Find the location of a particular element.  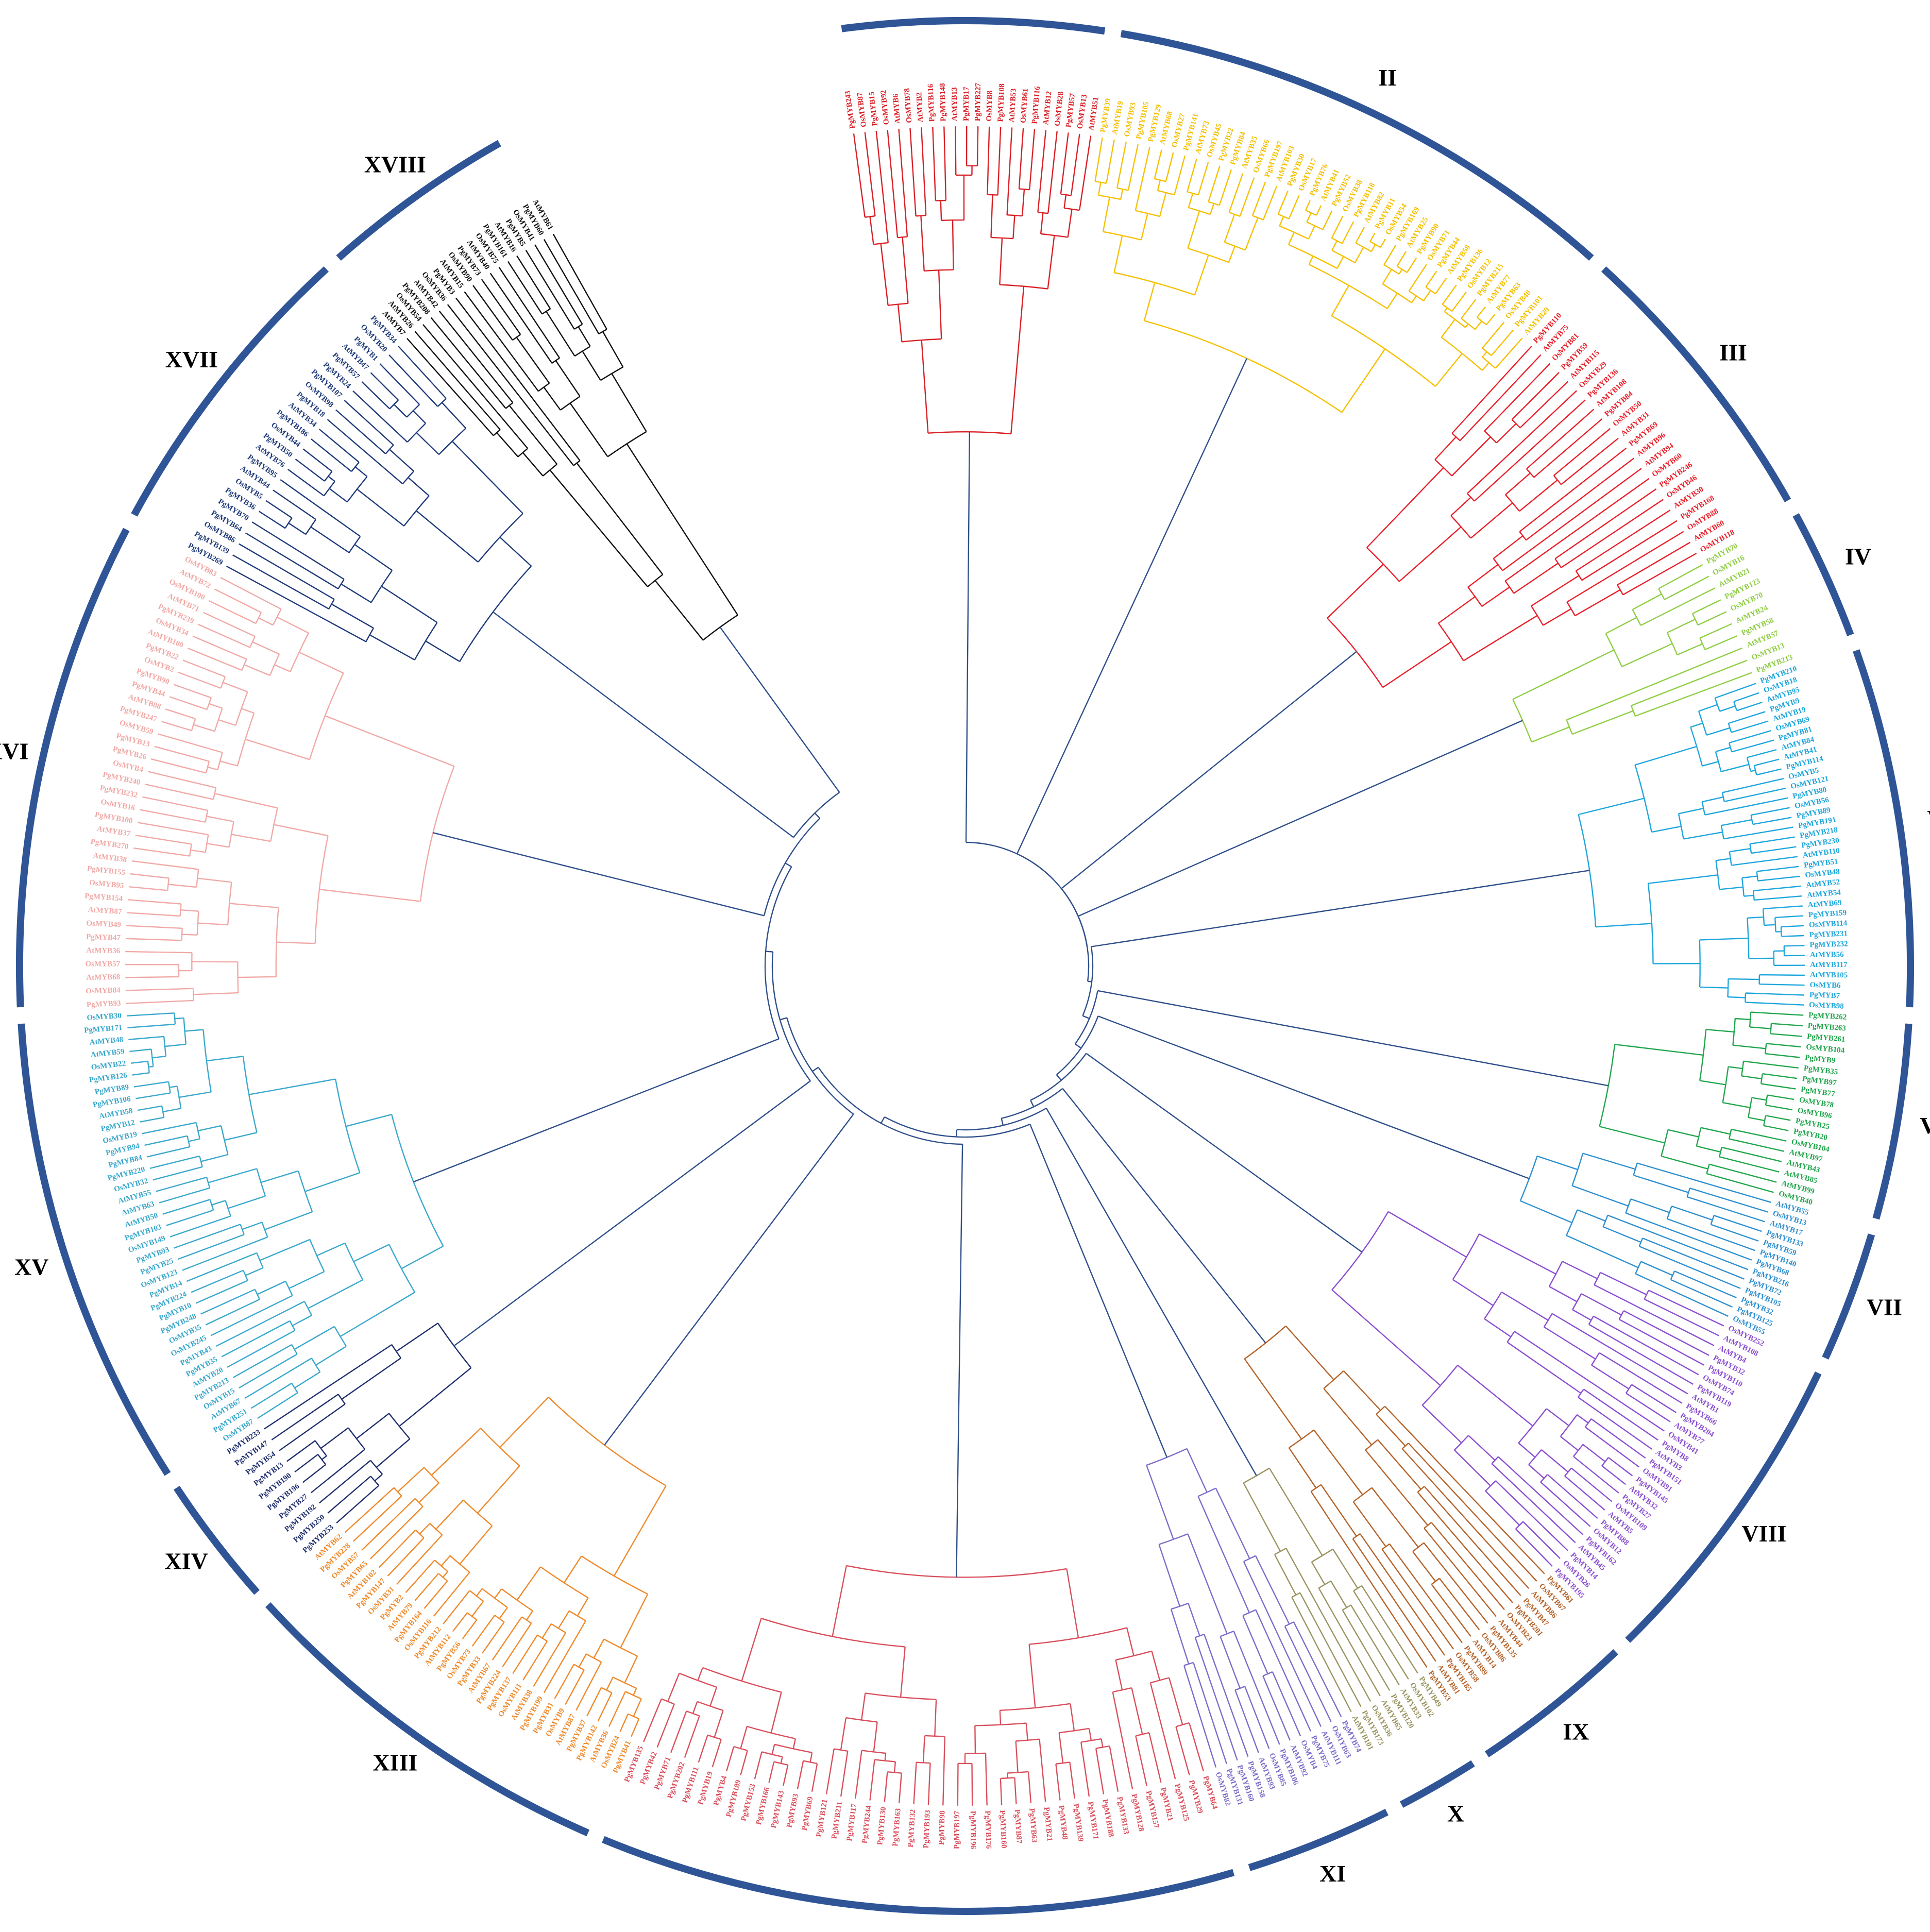

leaf-label: PgMYB89 is located at coordinates (111, 1089).